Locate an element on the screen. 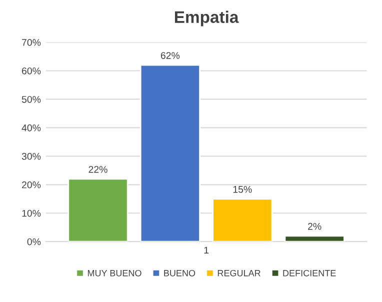 This screenshot has width=382, height=302. y-tick-label: 70% is located at coordinates (31, 42).